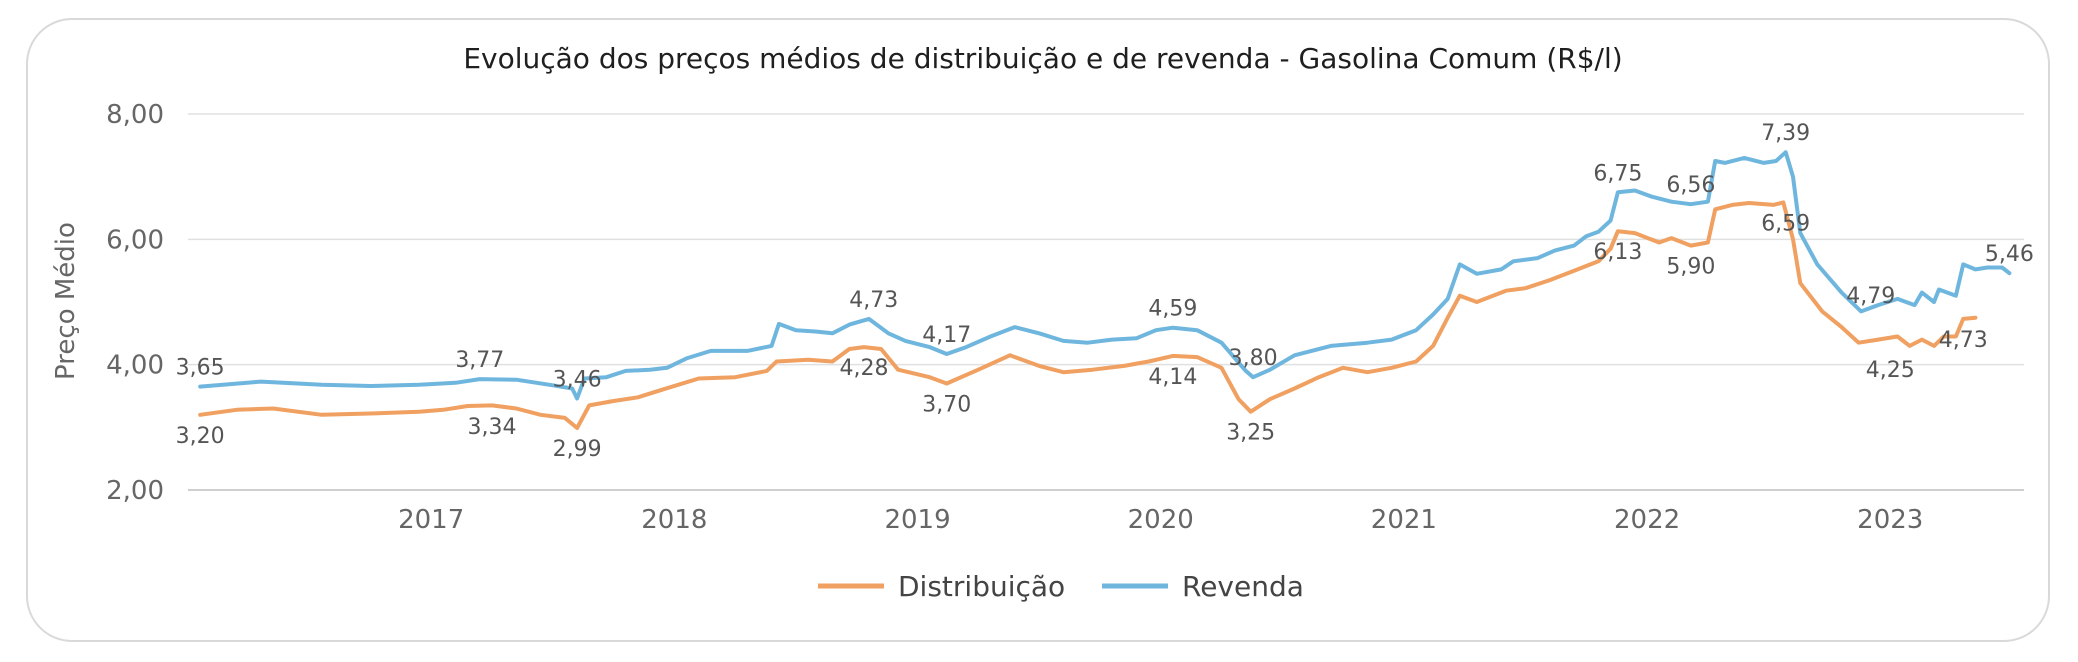  What do you see at coordinates (1404, 520) in the screenshot?
I see `x-tick-label: 2021` at bounding box center [1404, 520].